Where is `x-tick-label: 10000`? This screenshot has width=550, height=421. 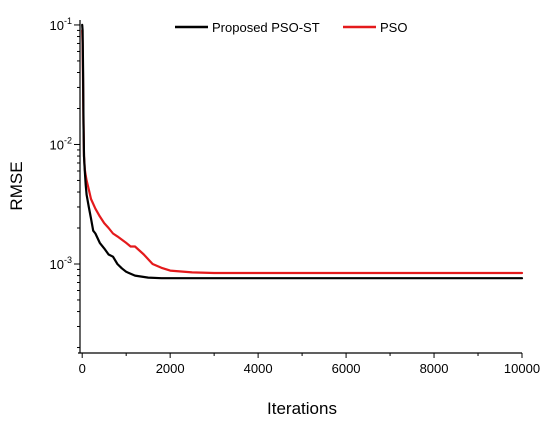
x-tick-label: 10000 is located at coordinates (522, 368).